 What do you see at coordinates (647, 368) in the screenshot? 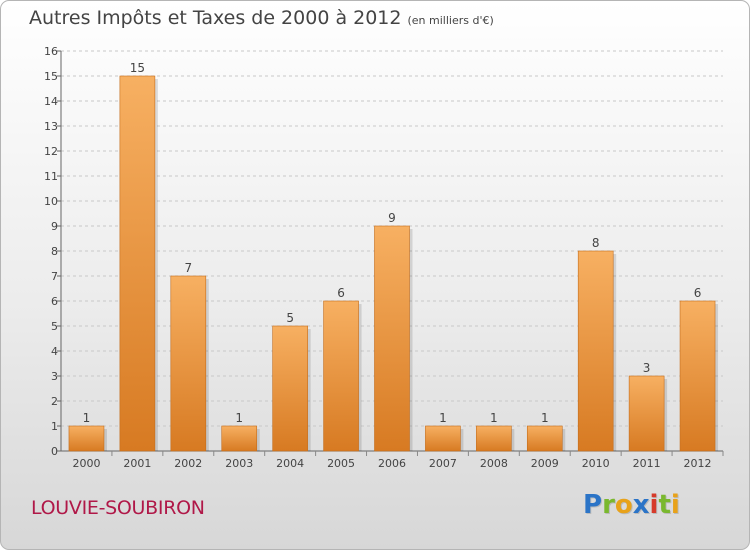
I see `data-label: 3` at bounding box center [647, 368].